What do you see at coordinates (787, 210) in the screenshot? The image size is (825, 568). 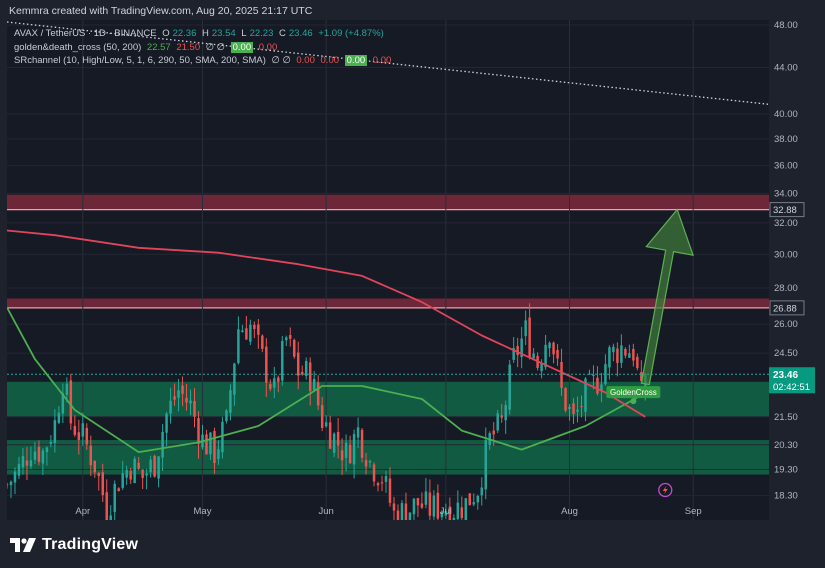 I see `price-tag-32-88: 32.88` at bounding box center [787, 210].